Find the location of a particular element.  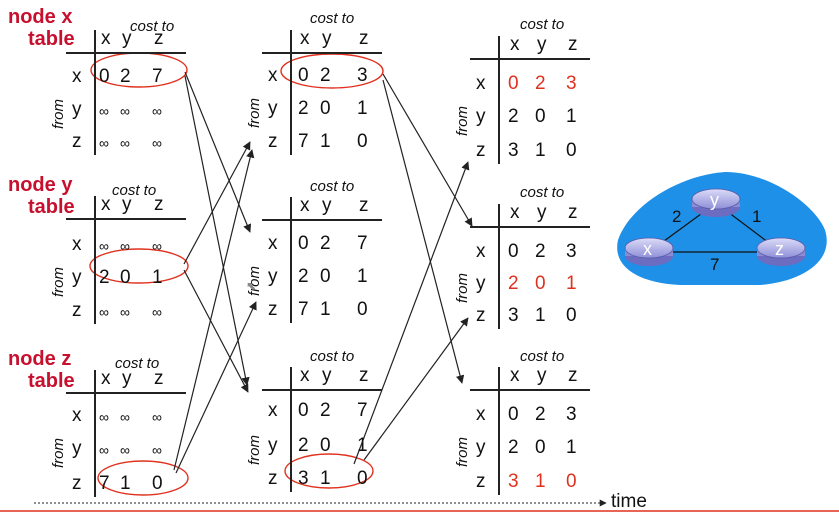

t0y-col-header-x: x is located at coordinates (106, 204).